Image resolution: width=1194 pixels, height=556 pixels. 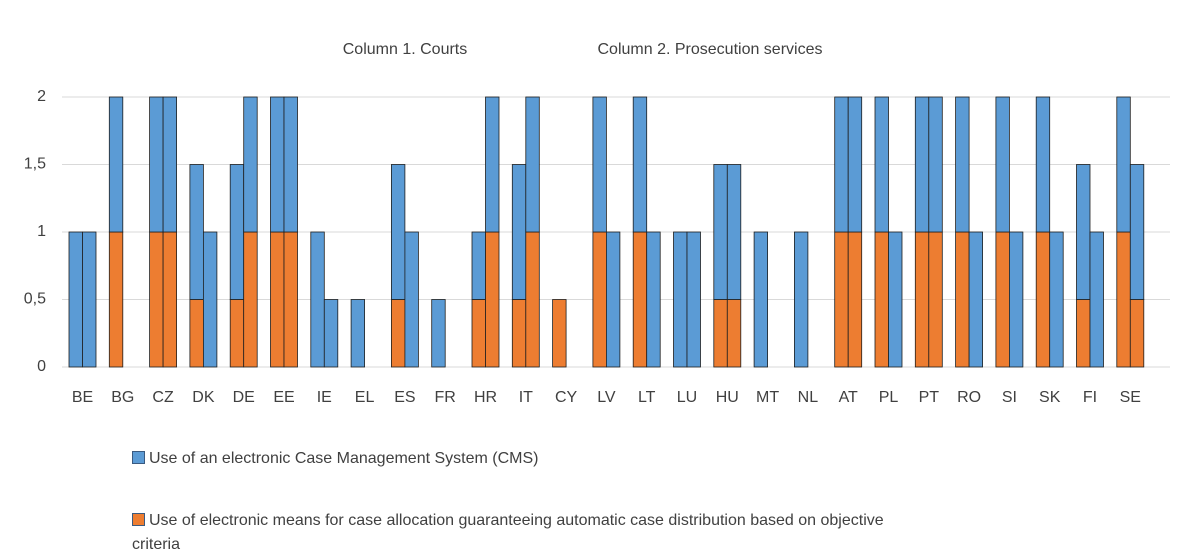 I want to click on x-tick-label: HU, so click(x=727, y=397).